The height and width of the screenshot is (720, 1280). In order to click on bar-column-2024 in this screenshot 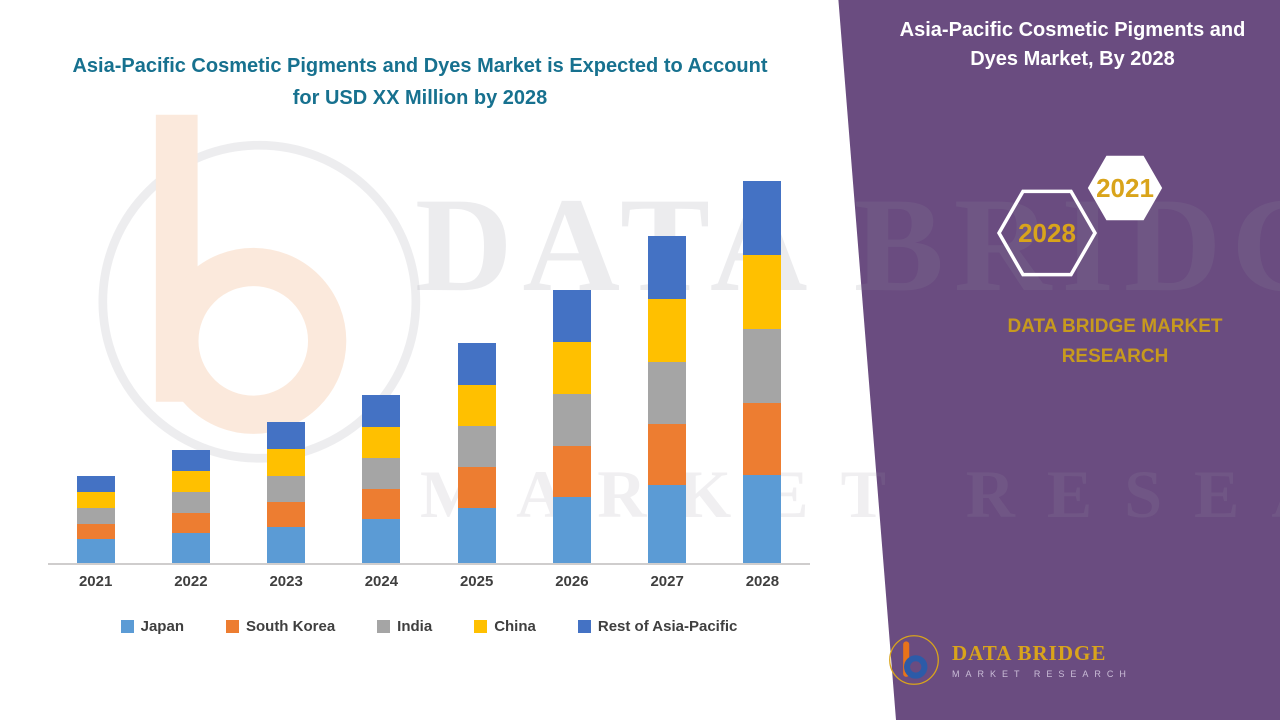, I will do `click(381, 479)`.